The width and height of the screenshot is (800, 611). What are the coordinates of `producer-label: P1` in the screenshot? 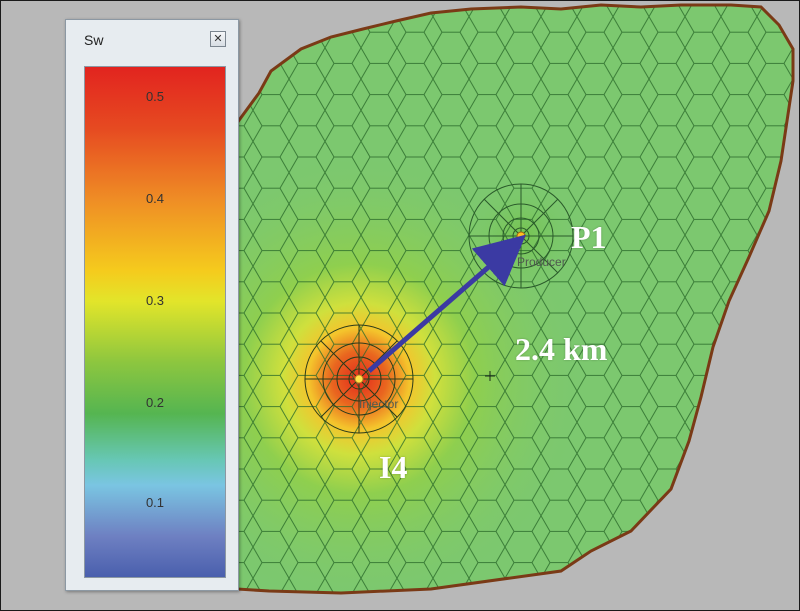 It's located at (589, 237).